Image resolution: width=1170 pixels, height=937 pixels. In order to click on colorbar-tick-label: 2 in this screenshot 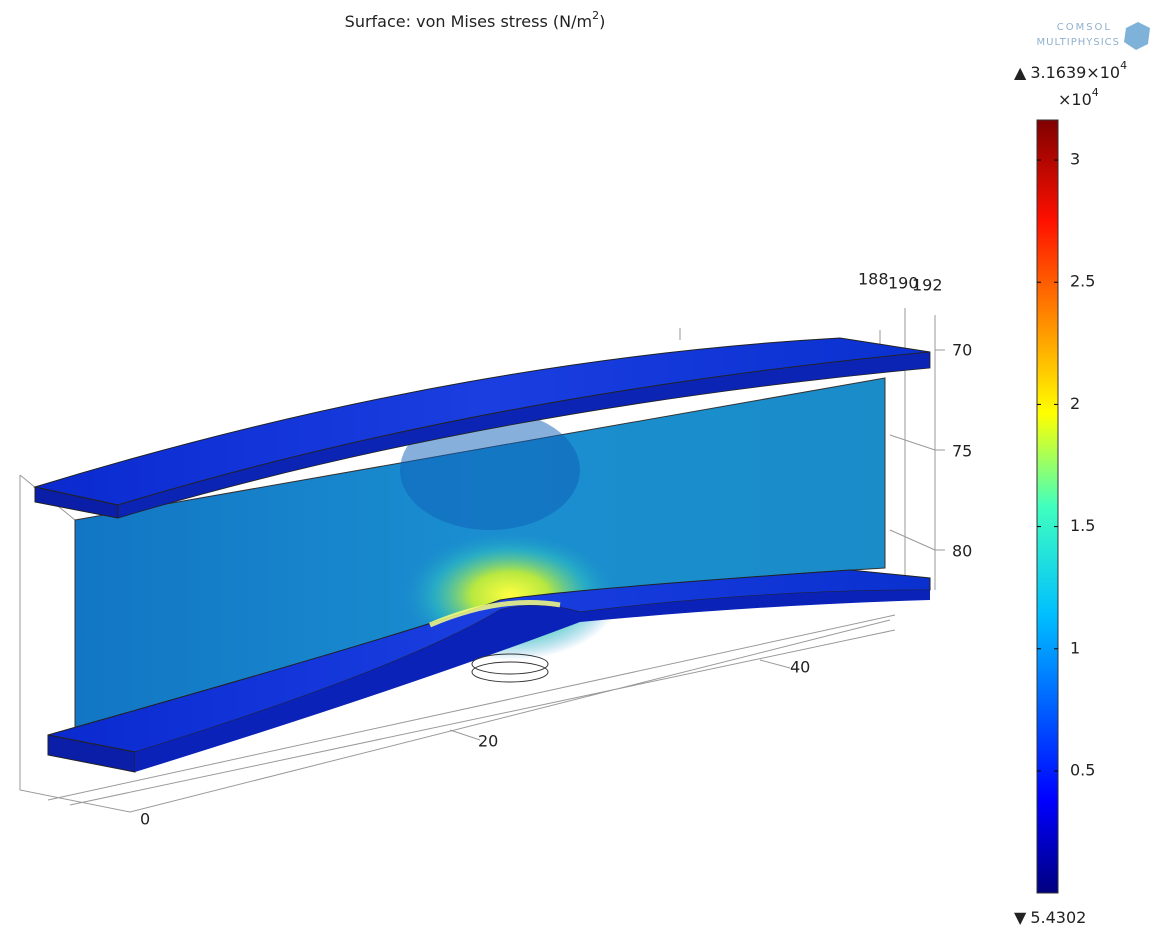, I will do `click(1075, 403)`.